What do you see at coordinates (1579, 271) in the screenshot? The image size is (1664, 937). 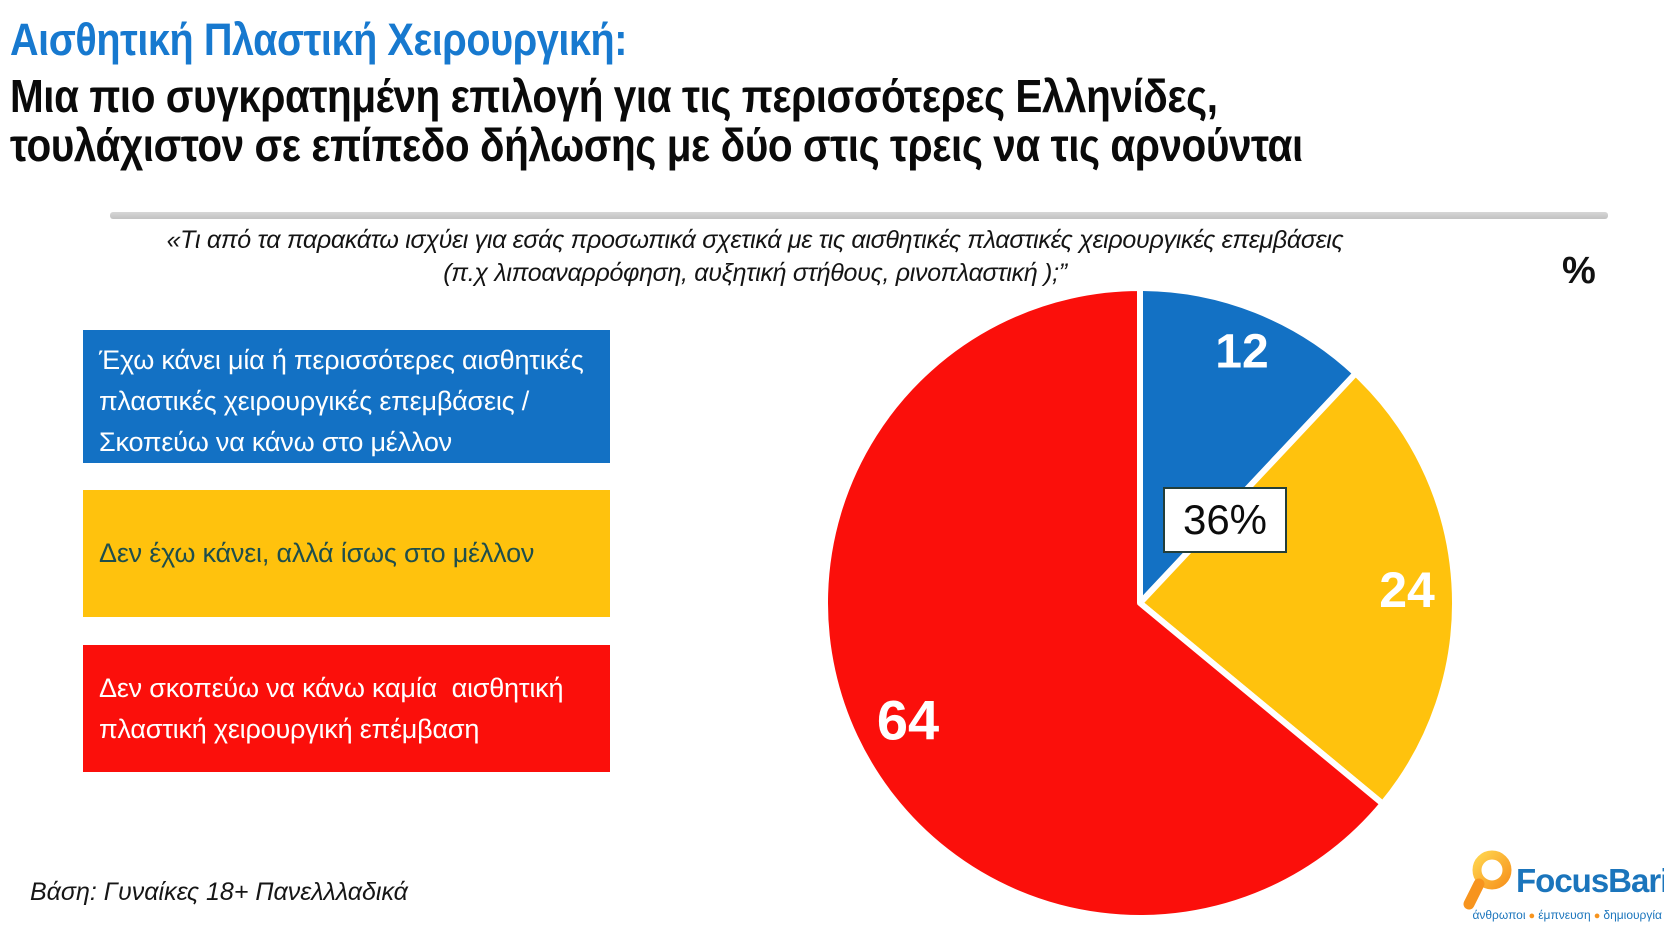 I see `percent-unit-label: %` at bounding box center [1579, 271].